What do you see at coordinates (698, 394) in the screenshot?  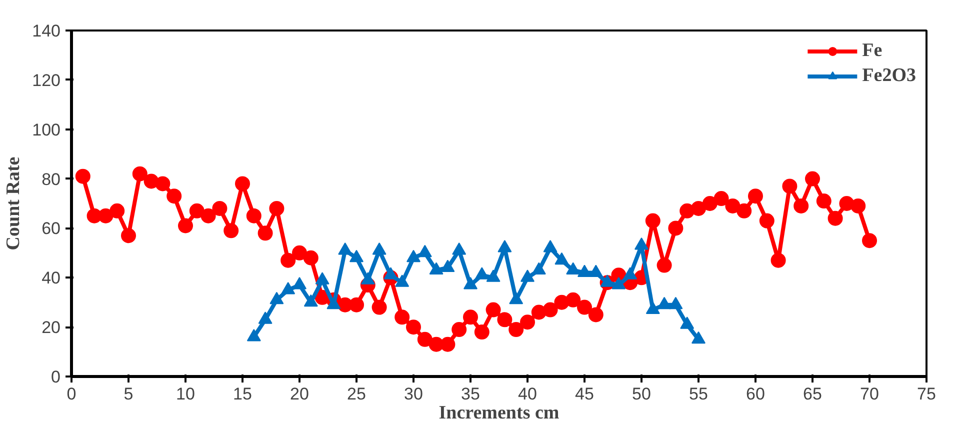 I see `x-tick-label: 55` at bounding box center [698, 394].